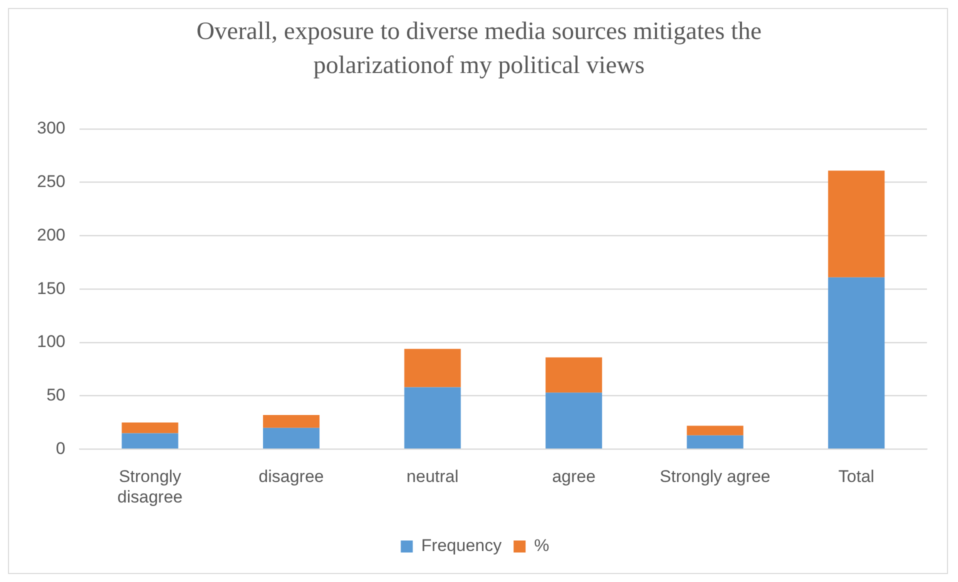 The height and width of the screenshot is (582, 958). Describe the element at coordinates (542, 546) in the screenshot. I see `legend-label: %` at that location.